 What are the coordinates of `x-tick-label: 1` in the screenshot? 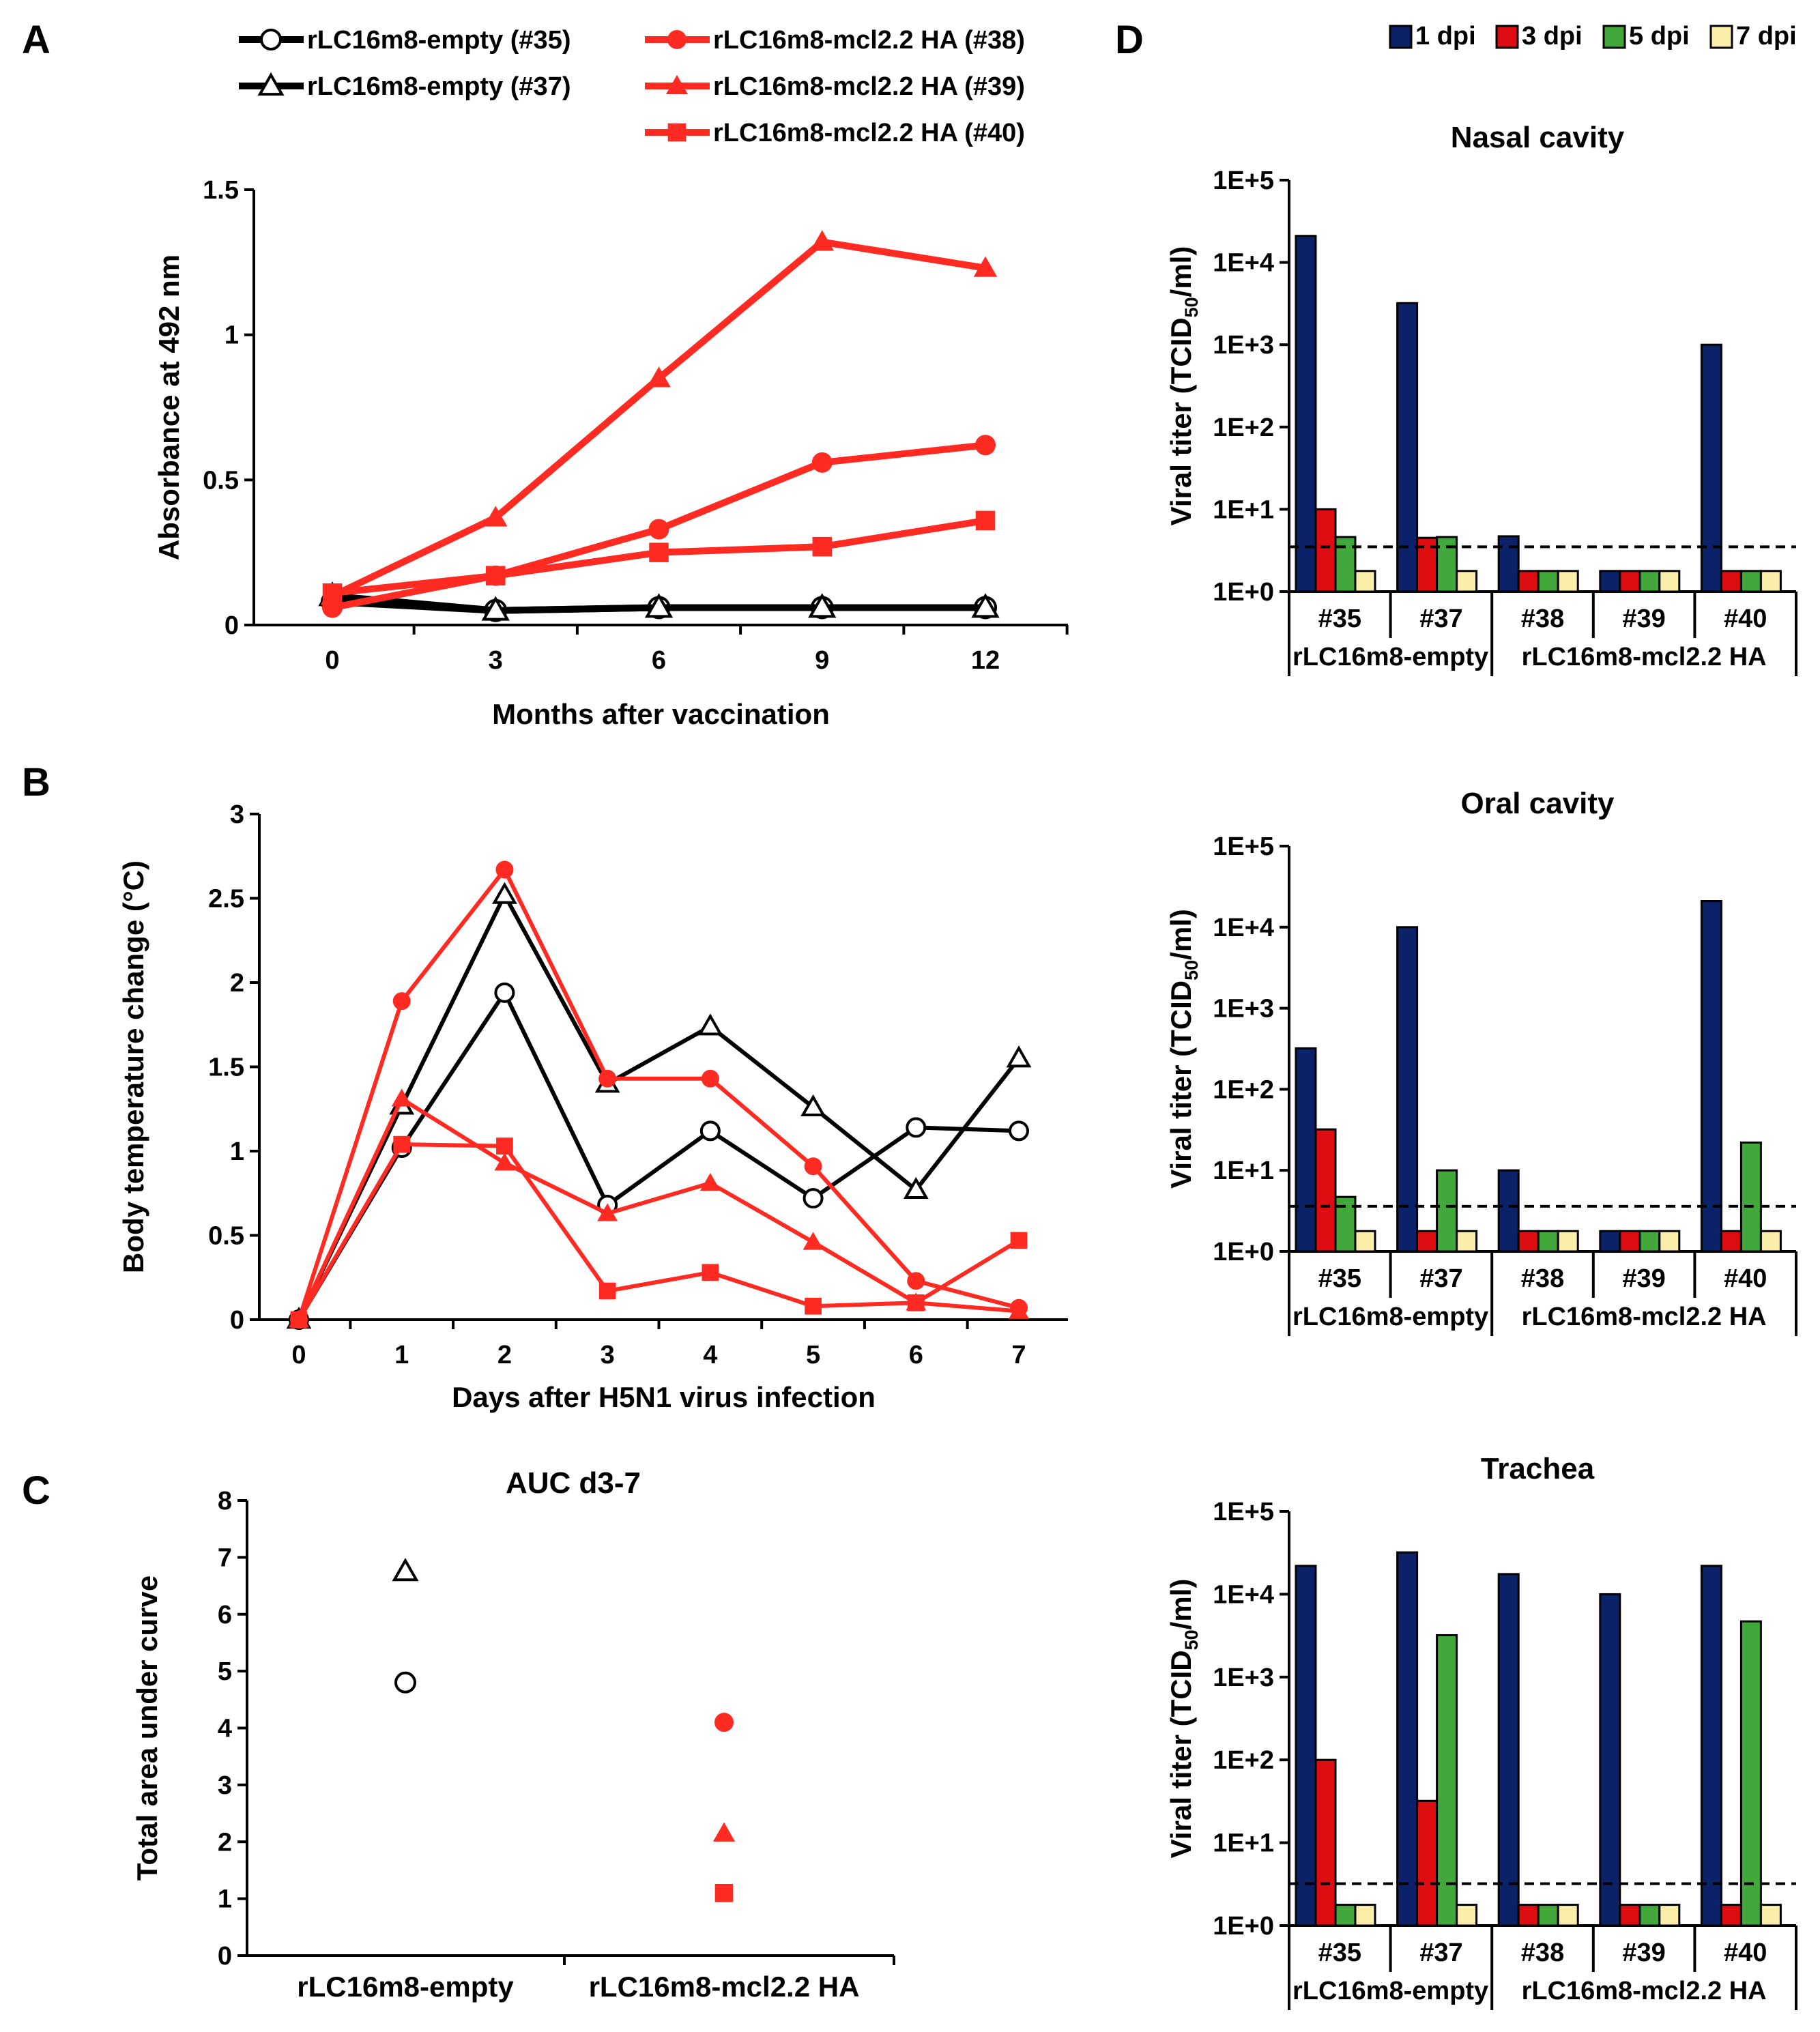 It's located at (401, 1355).